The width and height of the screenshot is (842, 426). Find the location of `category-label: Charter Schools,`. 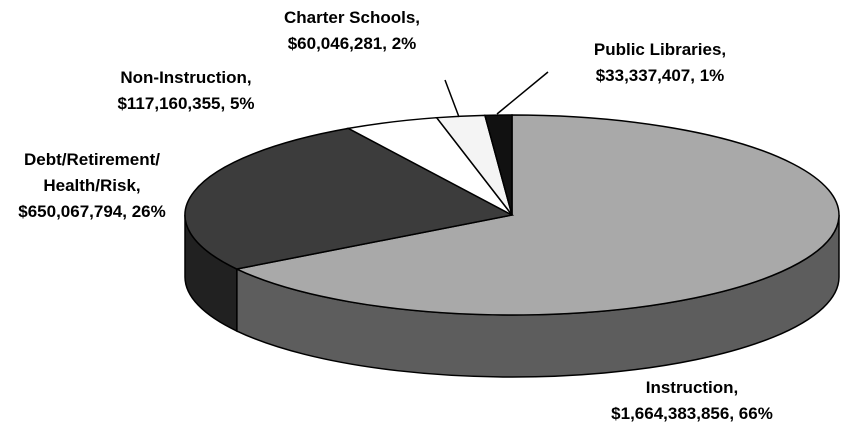

category-label: Charter Schools, is located at coordinates (352, 17).